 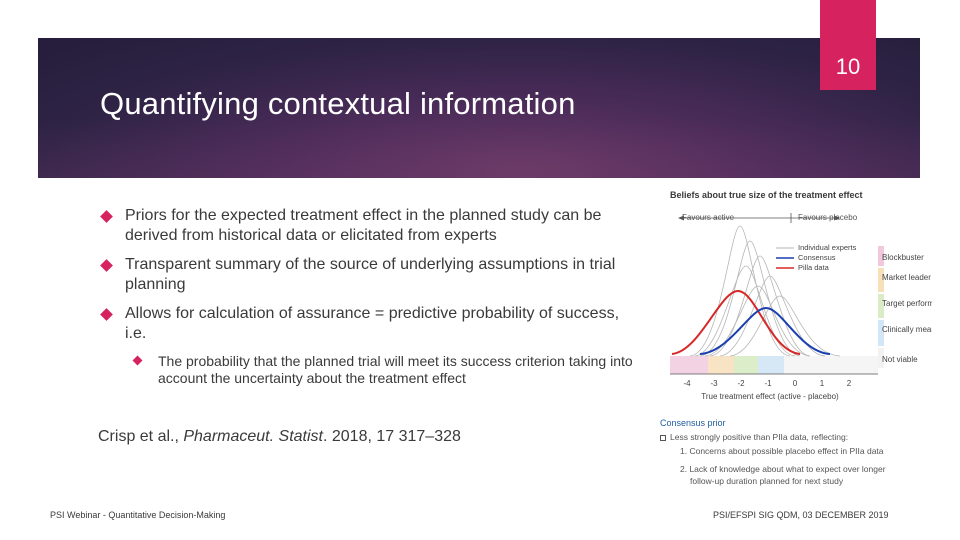 What do you see at coordinates (693, 423) in the screenshot?
I see `caption-title: Consensus prior` at bounding box center [693, 423].